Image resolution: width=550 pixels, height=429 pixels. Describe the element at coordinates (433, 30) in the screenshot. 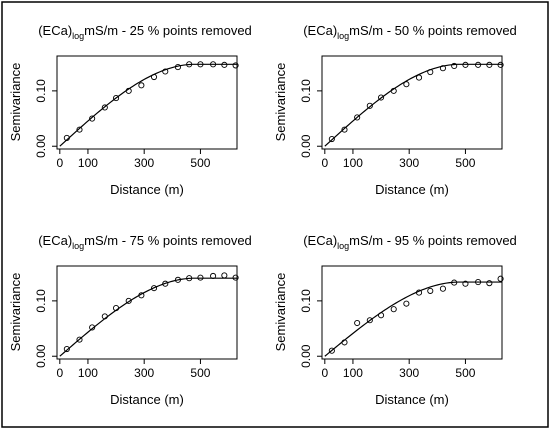

I see `title-suffix: mS/m - 50 % points removed` at that location.